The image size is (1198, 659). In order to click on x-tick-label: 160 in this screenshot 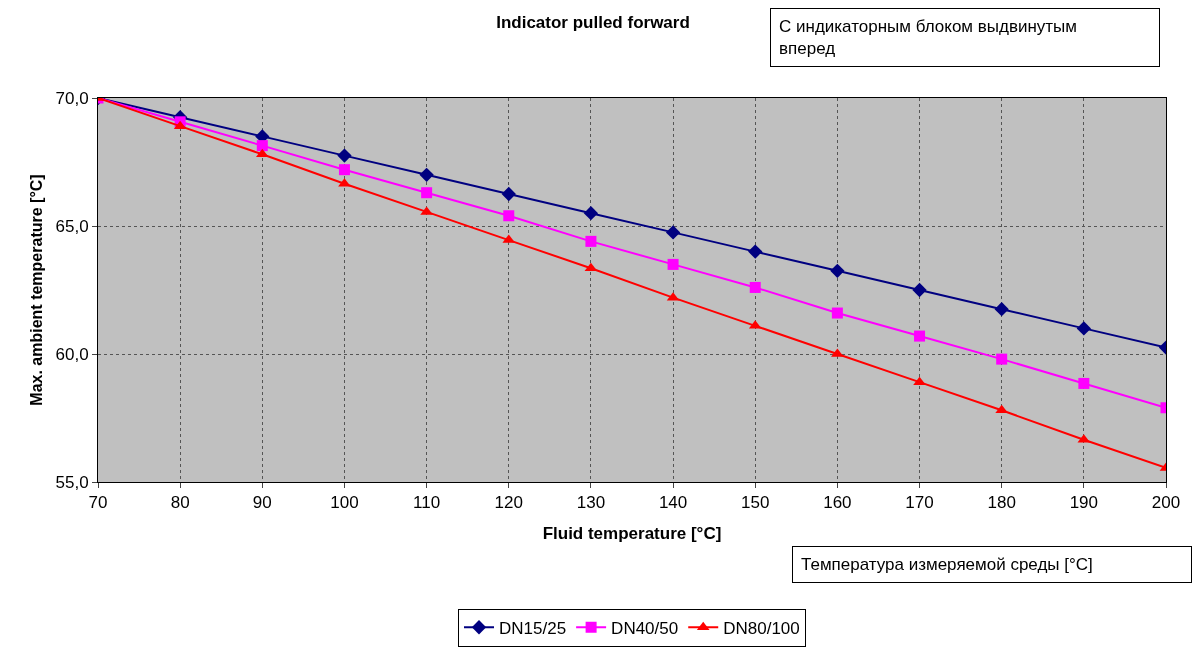, I will do `click(837, 503)`.